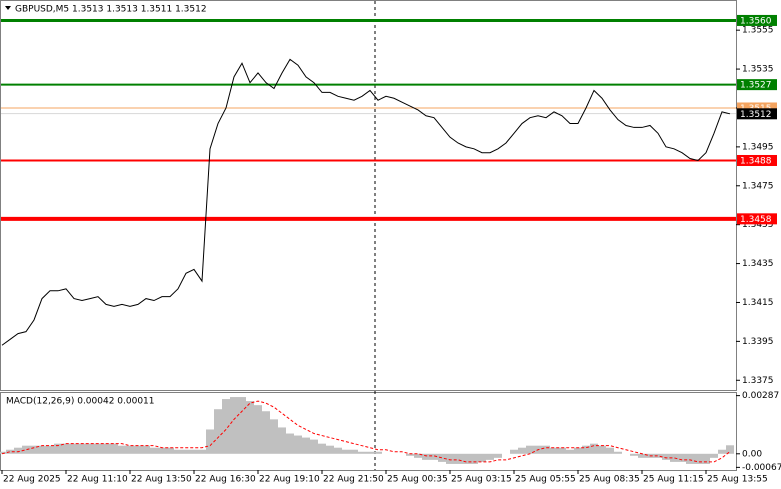 This screenshot has height=489, width=781. Describe the element at coordinates (760, 396) in the screenshot. I see `y-tick-label: 0.00287` at that location.